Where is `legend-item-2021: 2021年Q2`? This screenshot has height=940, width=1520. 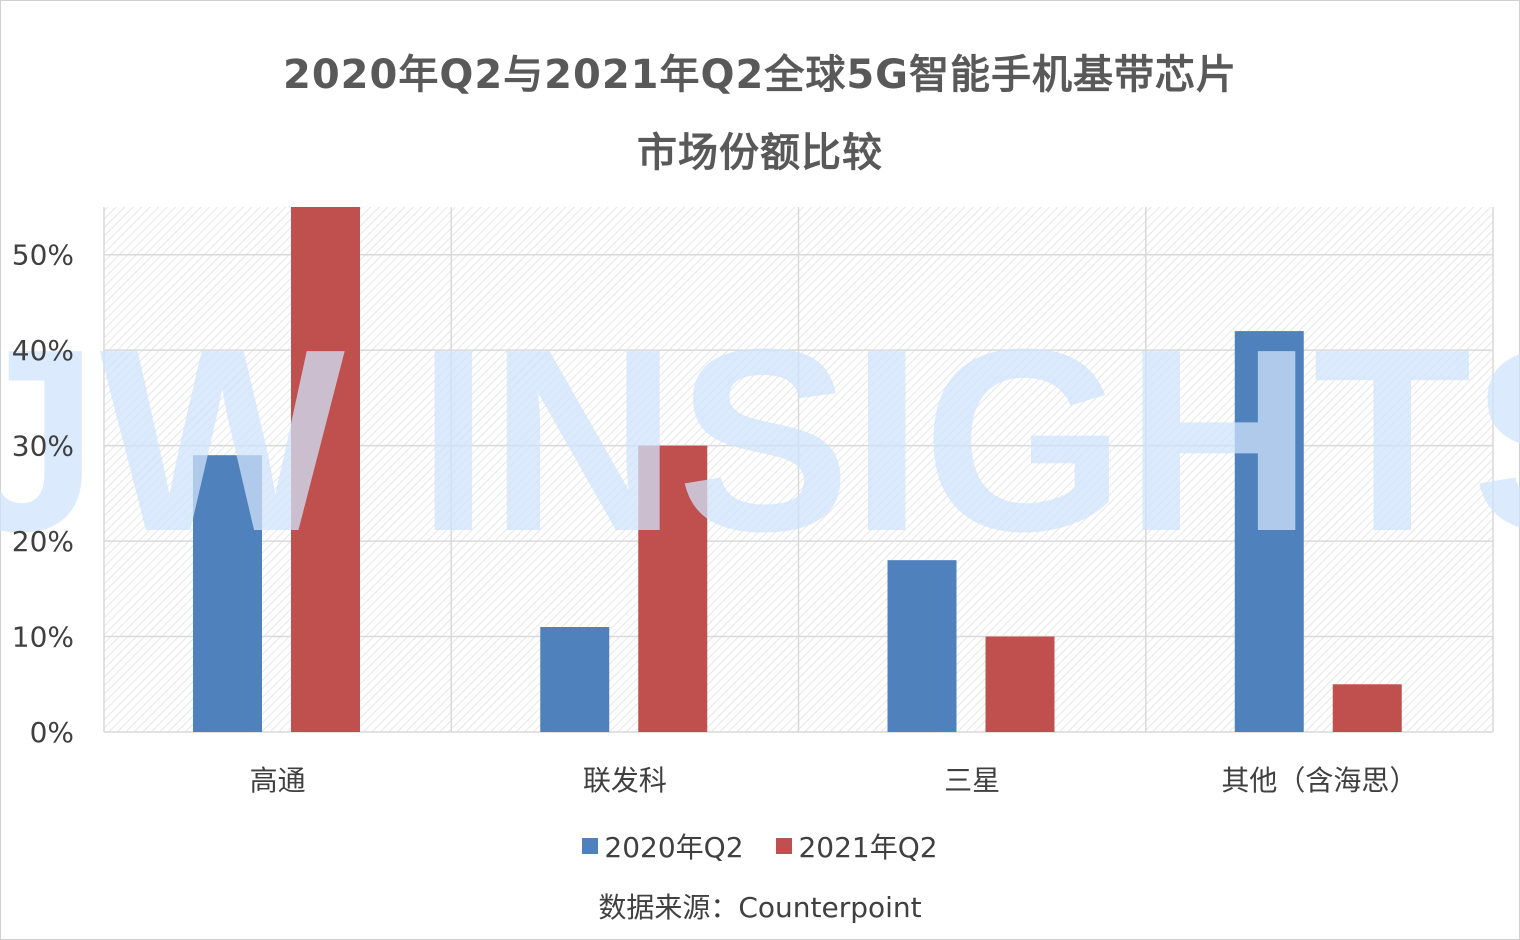 legend-item-2021: 2021年Q2 is located at coordinates (857, 846).